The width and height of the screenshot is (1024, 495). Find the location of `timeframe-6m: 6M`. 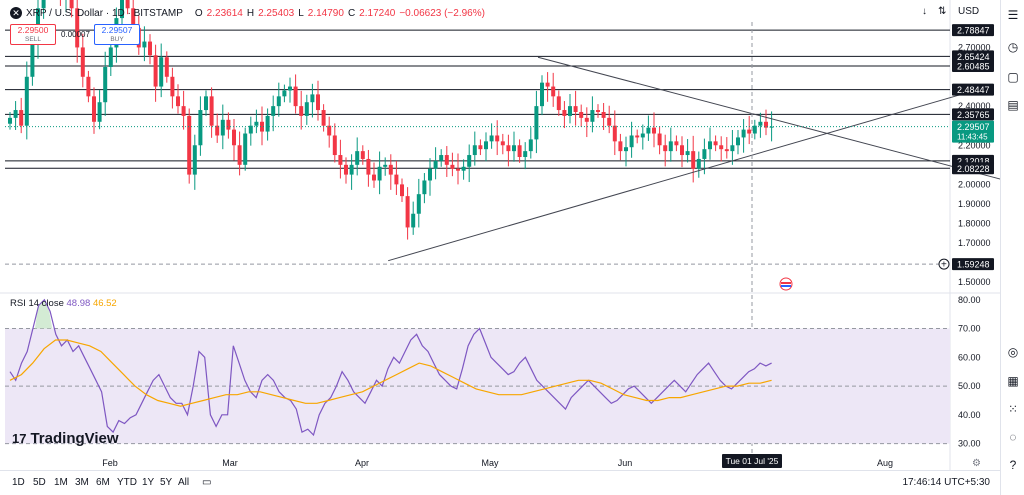

timeframe-6m: 6M is located at coordinates (103, 482).